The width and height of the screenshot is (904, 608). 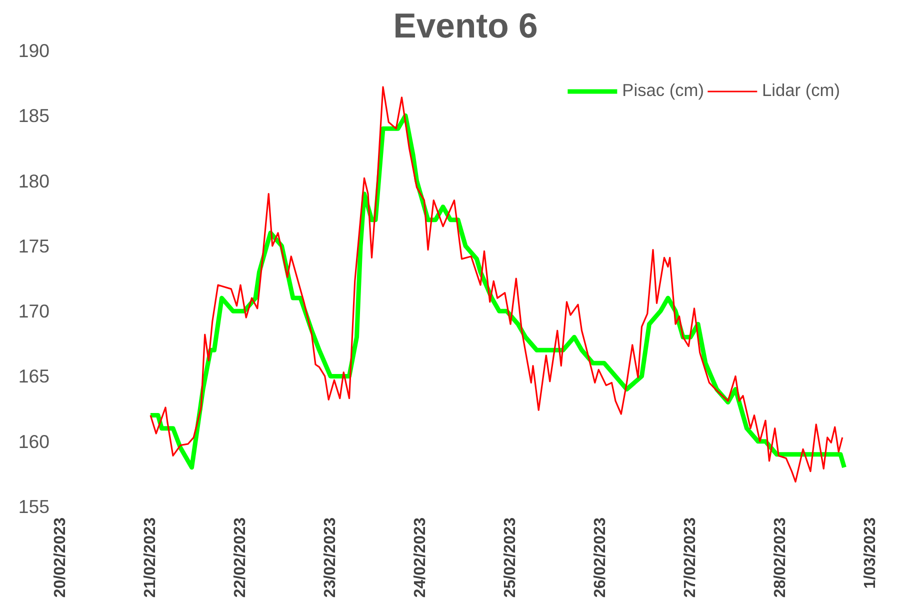 What do you see at coordinates (801, 90) in the screenshot?
I see `legend-label: Lidar (cm)` at bounding box center [801, 90].